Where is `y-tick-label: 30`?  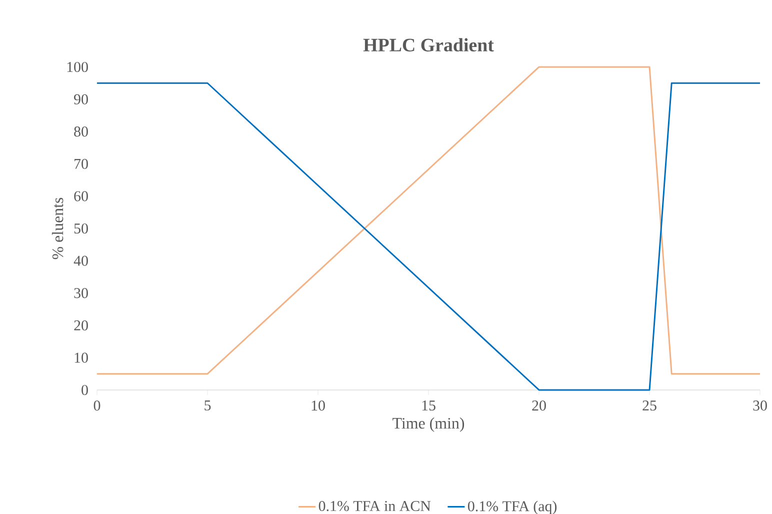
y-tick-label: 30 is located at coordinates (81, 293).